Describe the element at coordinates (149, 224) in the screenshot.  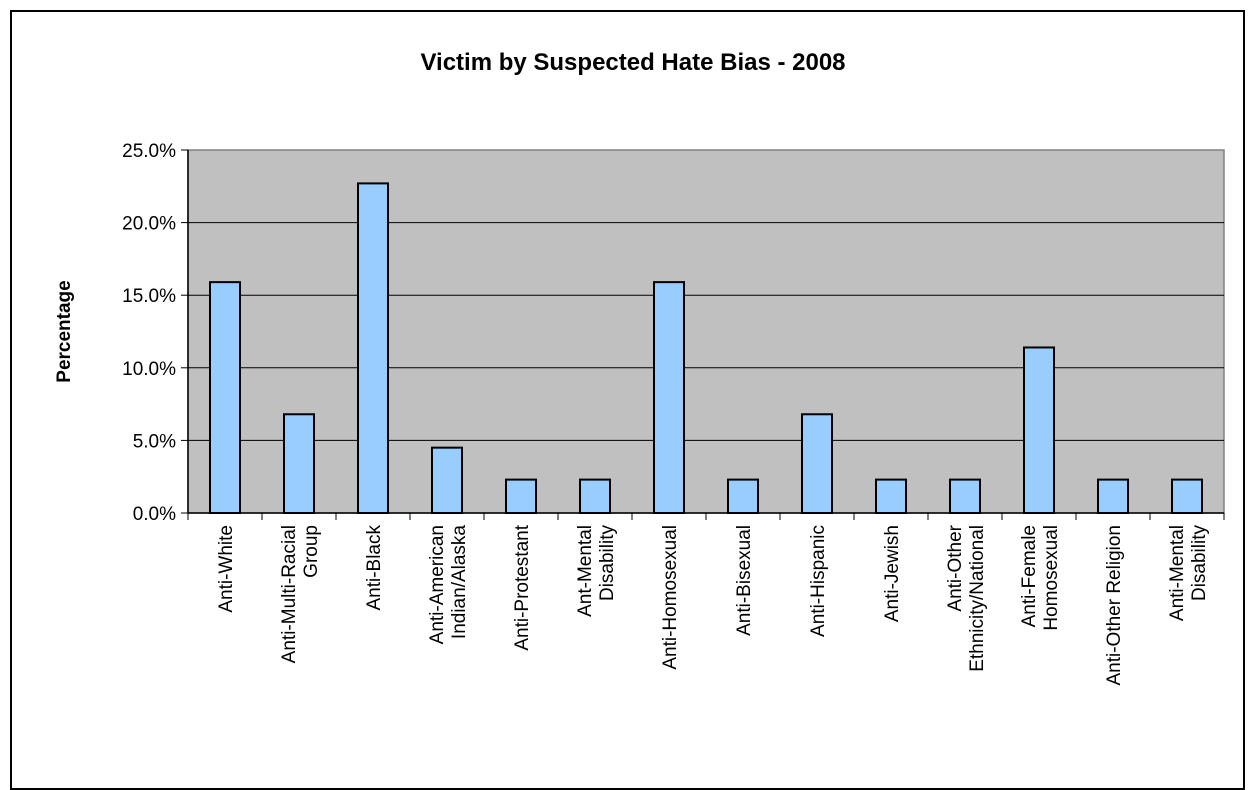
I see `y-tick-label: 20.0%` at that location.